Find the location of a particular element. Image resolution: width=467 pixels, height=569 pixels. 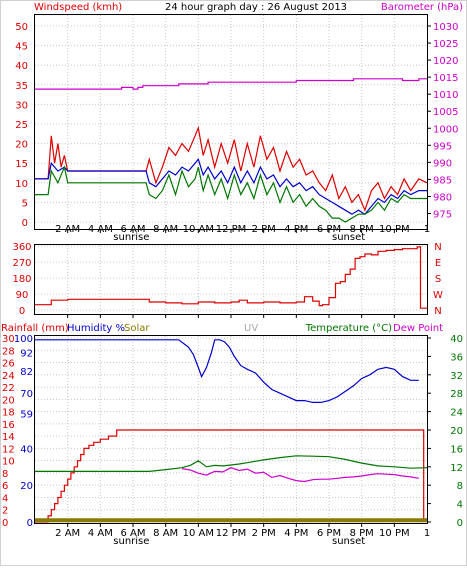

baro-ytick-6: 1005 is located at coordinates (445, 112).